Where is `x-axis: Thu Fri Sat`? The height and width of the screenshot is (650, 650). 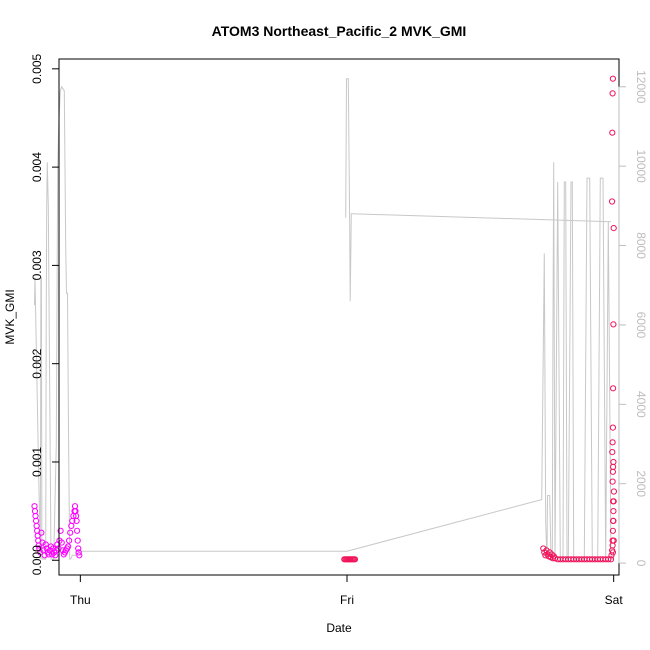
x-axis: Thu Fri Sat is located at coordinates (347, 590).